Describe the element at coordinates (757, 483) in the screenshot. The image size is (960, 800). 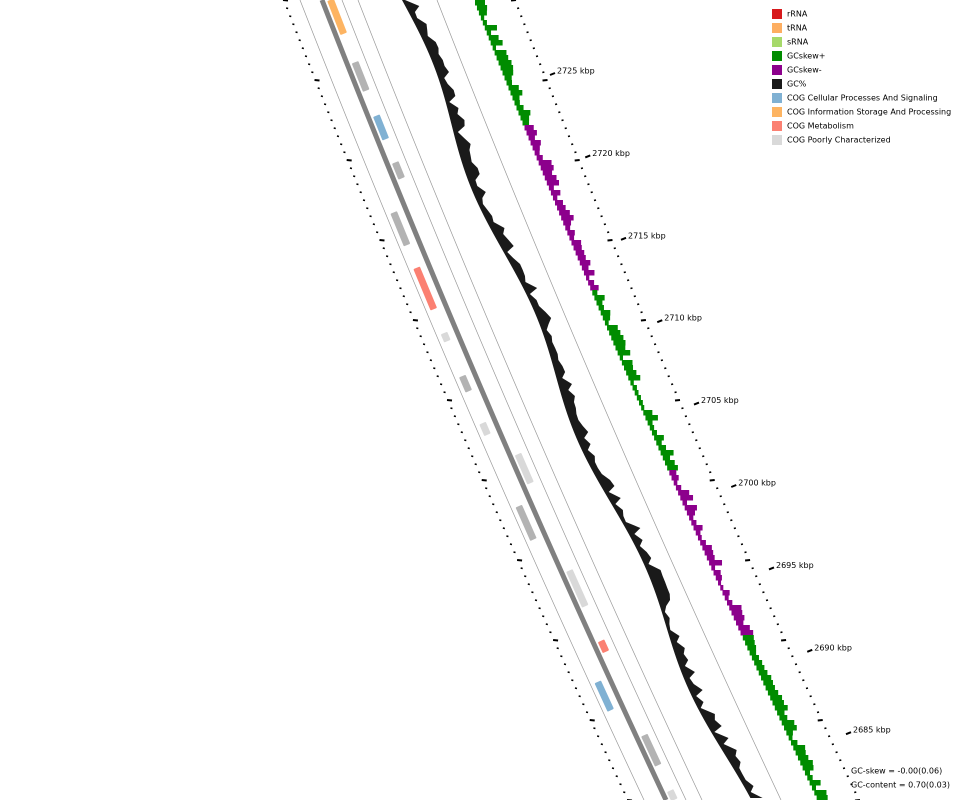
I see `scale-label: 2700 kbp` at that location.